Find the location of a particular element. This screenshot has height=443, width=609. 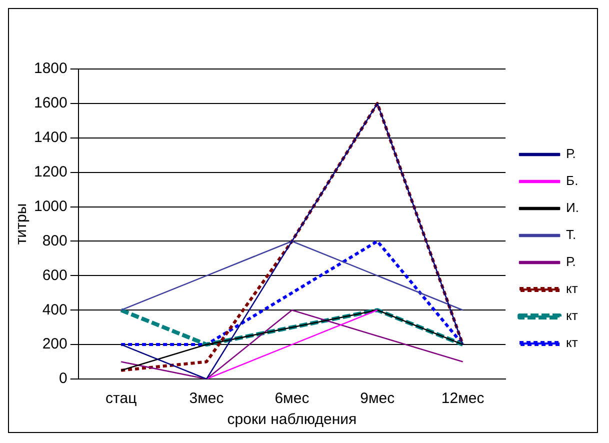

y-tick-label: 800 is located at coordinates (55, 241).